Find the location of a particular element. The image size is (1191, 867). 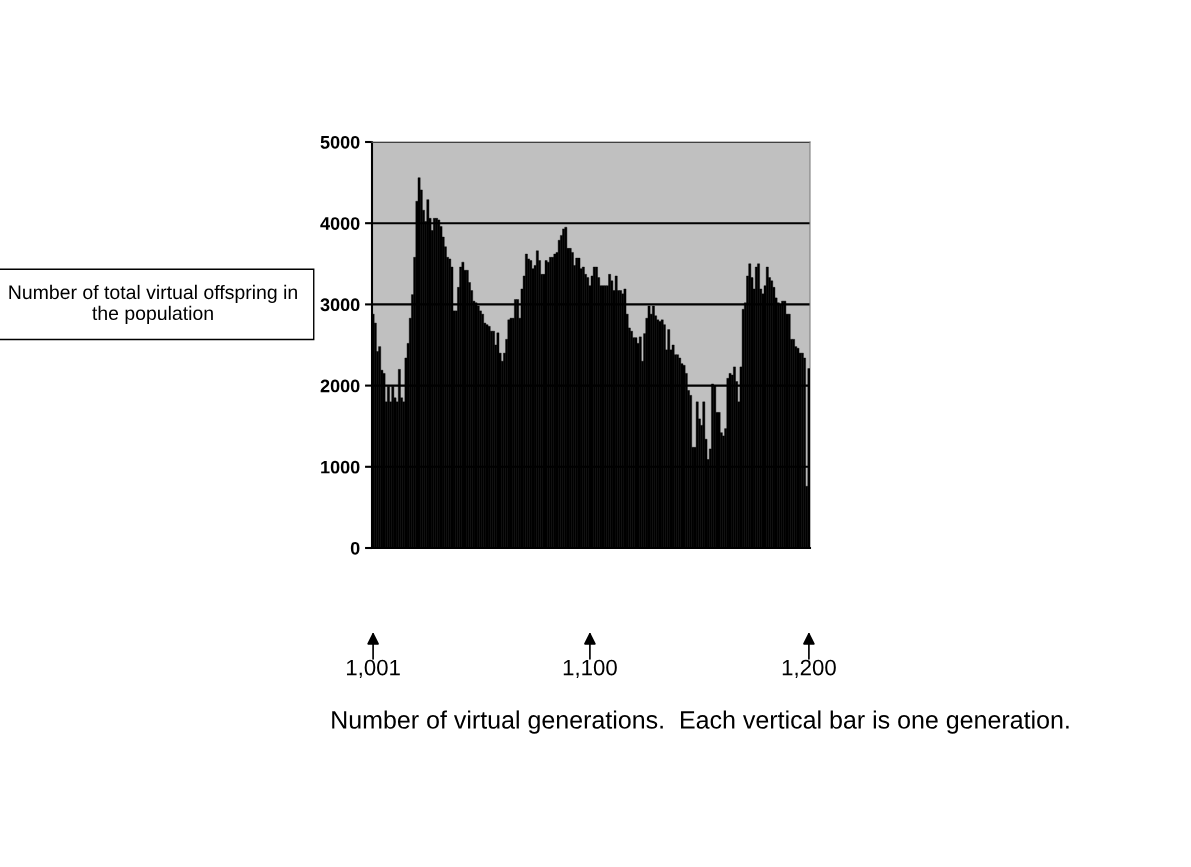

y-tick-label: 1000 is located at coordinates (340, 467).